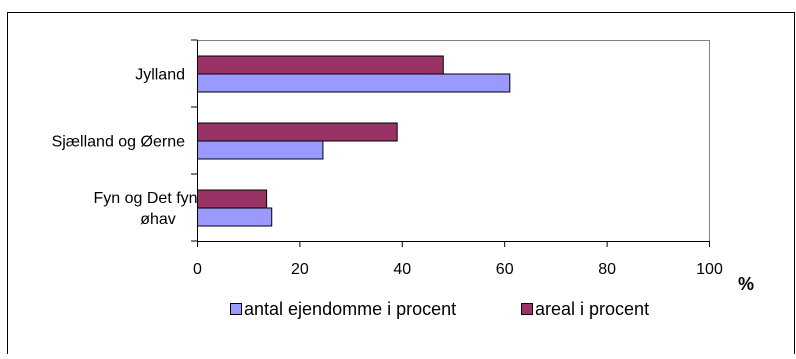 This screenshot has width=796, height=359. Describe the element at coordinates (402, 269) in the screenshot. I see `x-tick-label: 40` at that location.